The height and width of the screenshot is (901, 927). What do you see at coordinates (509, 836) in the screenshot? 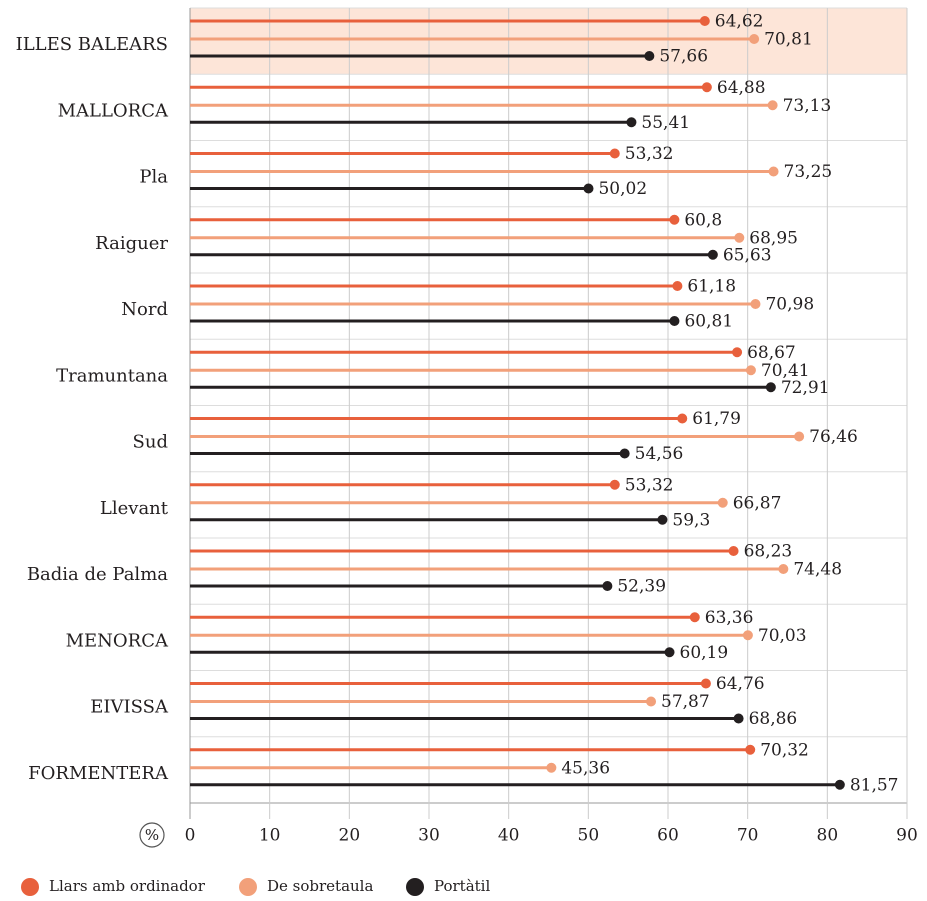
I see `x-tick-label: 40` at bounding box center [509, 836].